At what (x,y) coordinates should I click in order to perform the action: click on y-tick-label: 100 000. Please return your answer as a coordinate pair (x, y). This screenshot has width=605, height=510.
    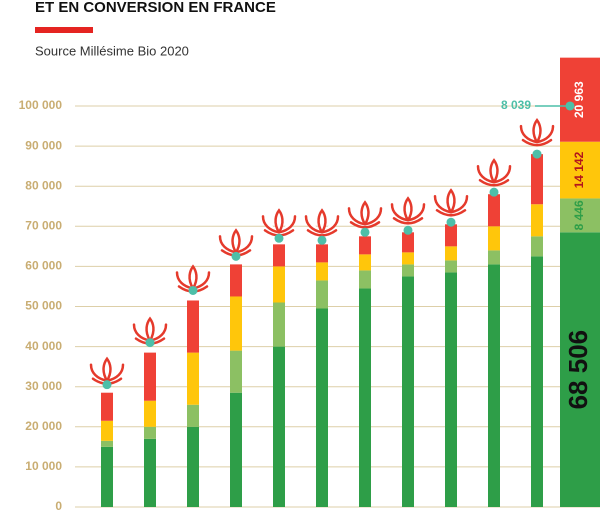
    Looking at the image, I should click on (41, 105).